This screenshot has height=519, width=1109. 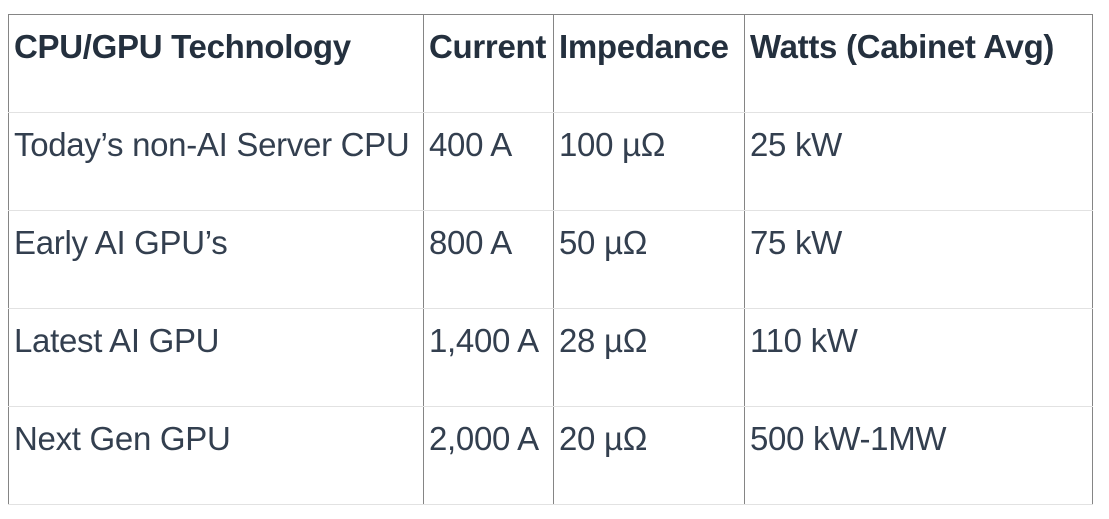 I want to click on table-cell-current: 1,400 A, so click(x=488, y=357).